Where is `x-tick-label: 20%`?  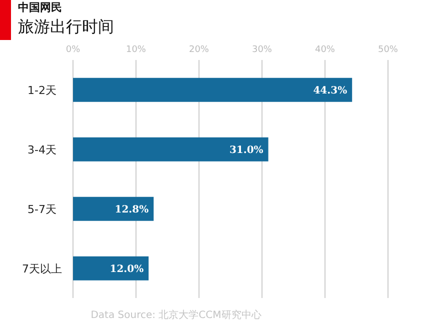
x-tick-label: 20% is located at coordinates (199, 50).